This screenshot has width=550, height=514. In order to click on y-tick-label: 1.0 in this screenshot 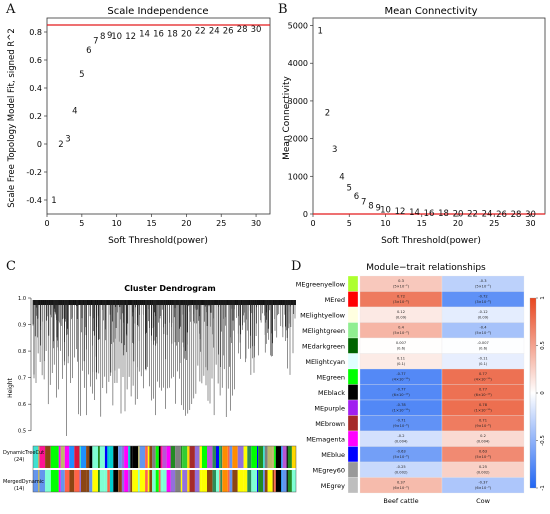, I will do `click(22, 299)`.